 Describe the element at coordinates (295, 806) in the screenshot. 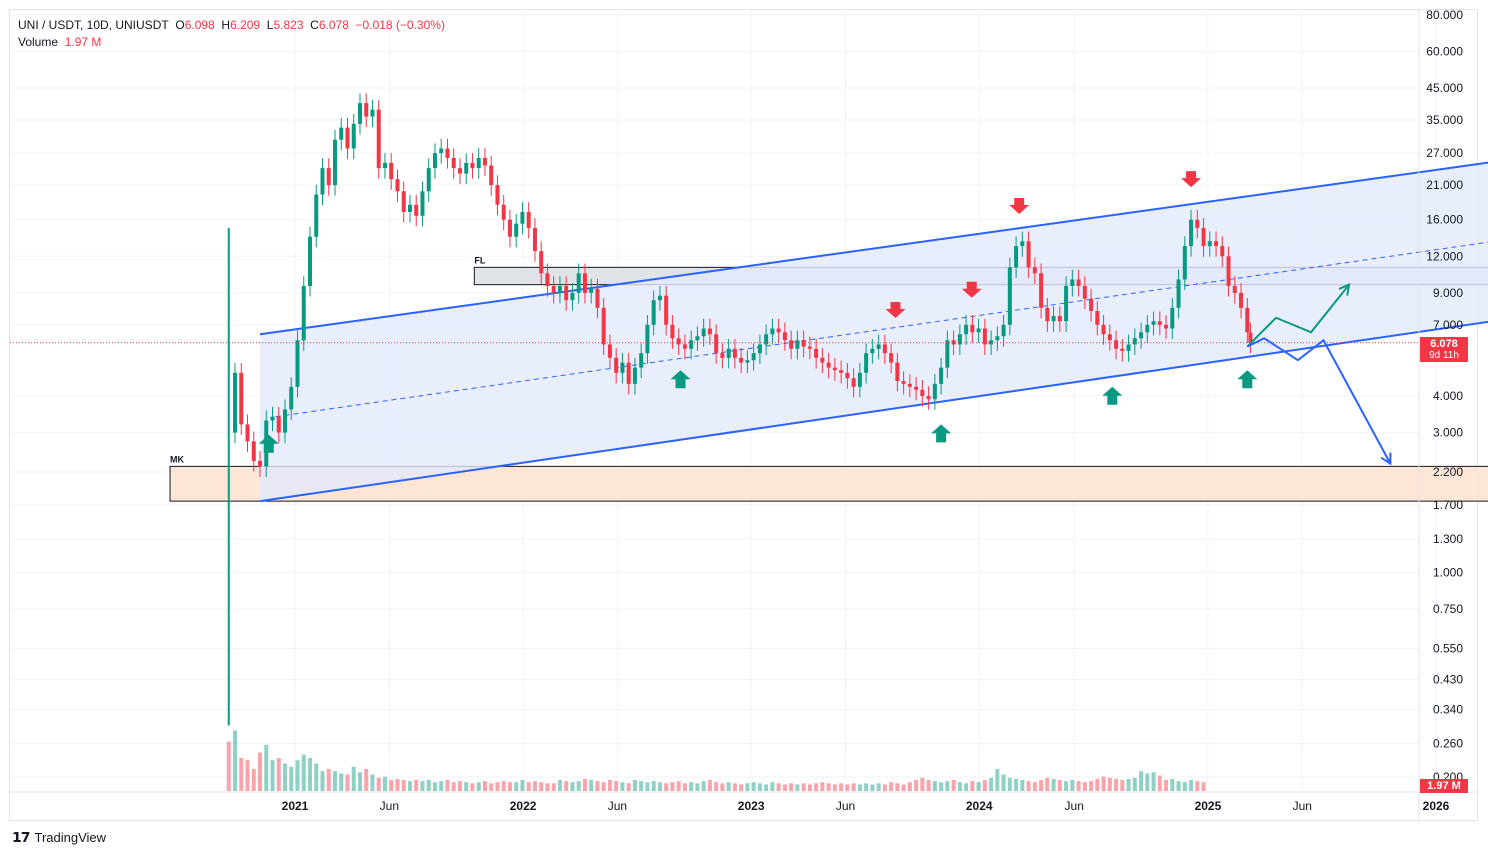

I see `x-tick-label: 2021` at that location.